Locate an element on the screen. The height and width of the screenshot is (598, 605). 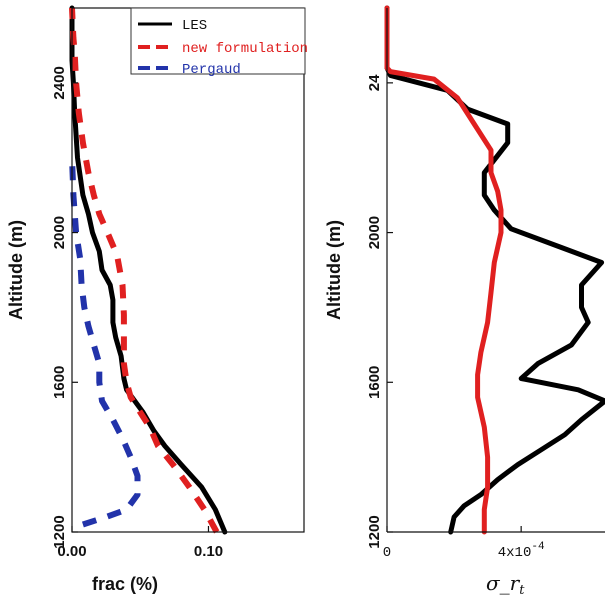
sigma-y-tick-label: 1200 is located at coordinates (374, 531).